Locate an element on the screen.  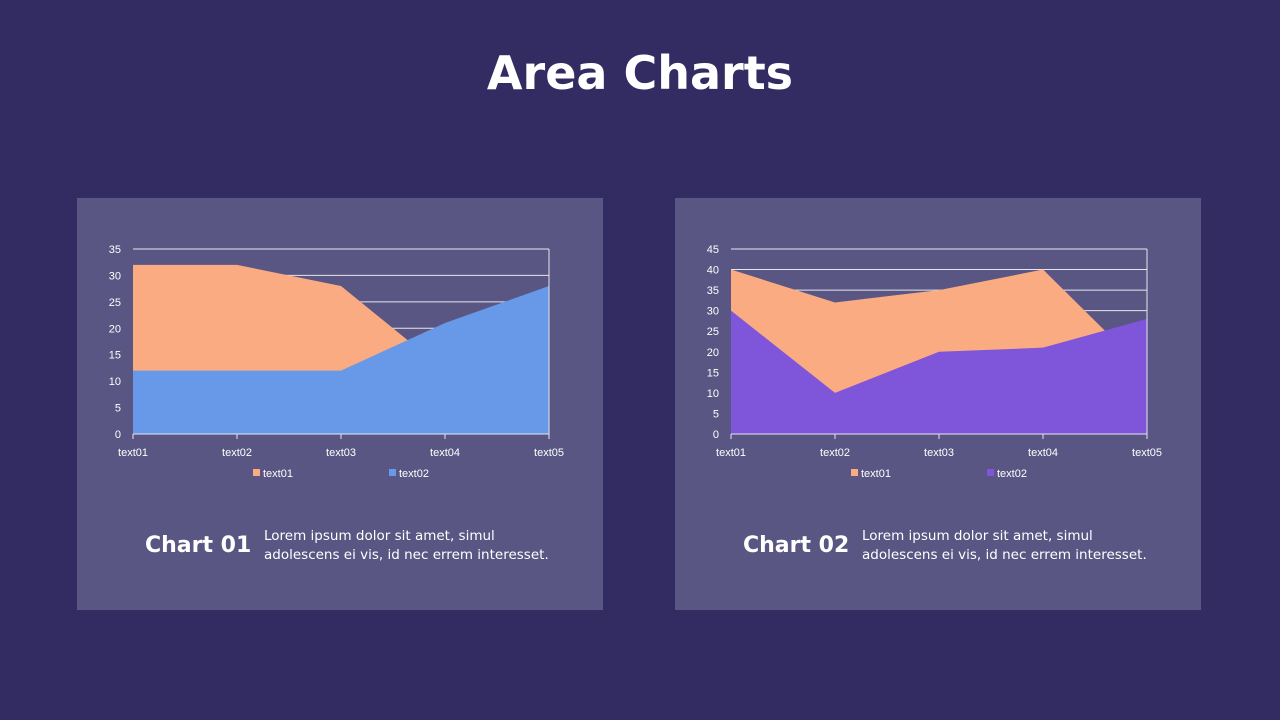
chart-caption: Chart 02 is located at coordinates (796, 545).